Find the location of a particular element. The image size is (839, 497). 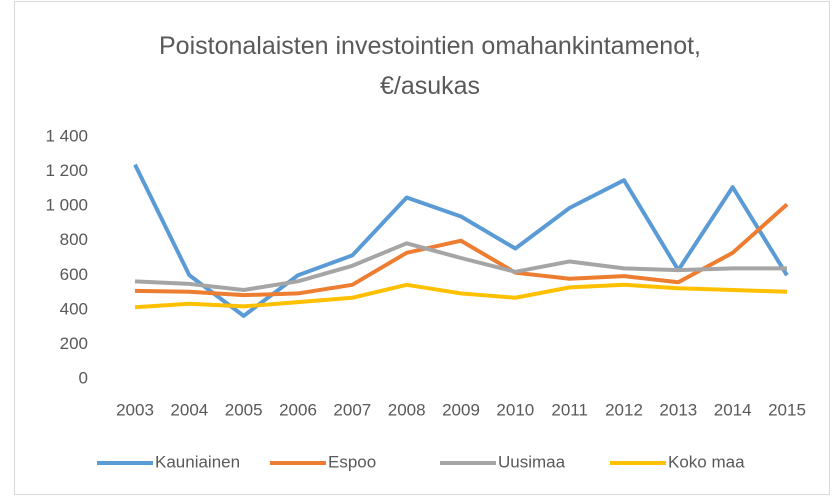

x-tick-label: 2003 is located at coordinates (135, 409).